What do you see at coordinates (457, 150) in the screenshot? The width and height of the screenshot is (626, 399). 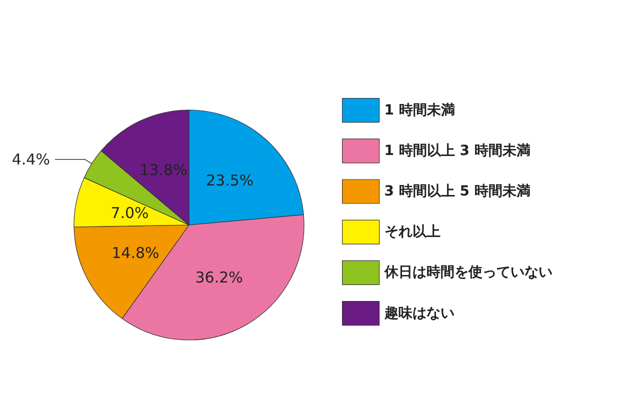 I see `legend-label: 1 時間以上 3 時間未満` at bounding box center [457, 150].